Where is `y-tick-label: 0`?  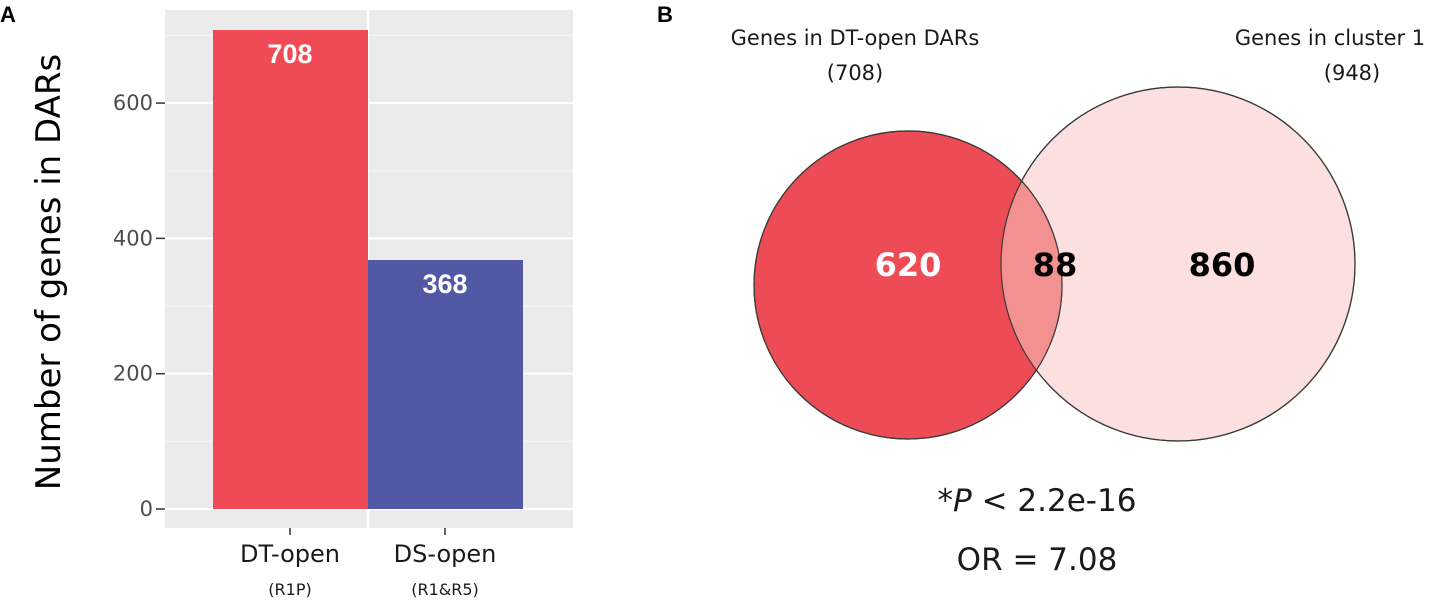 y-tick-label: 0 is located at coordinates (146, 509).